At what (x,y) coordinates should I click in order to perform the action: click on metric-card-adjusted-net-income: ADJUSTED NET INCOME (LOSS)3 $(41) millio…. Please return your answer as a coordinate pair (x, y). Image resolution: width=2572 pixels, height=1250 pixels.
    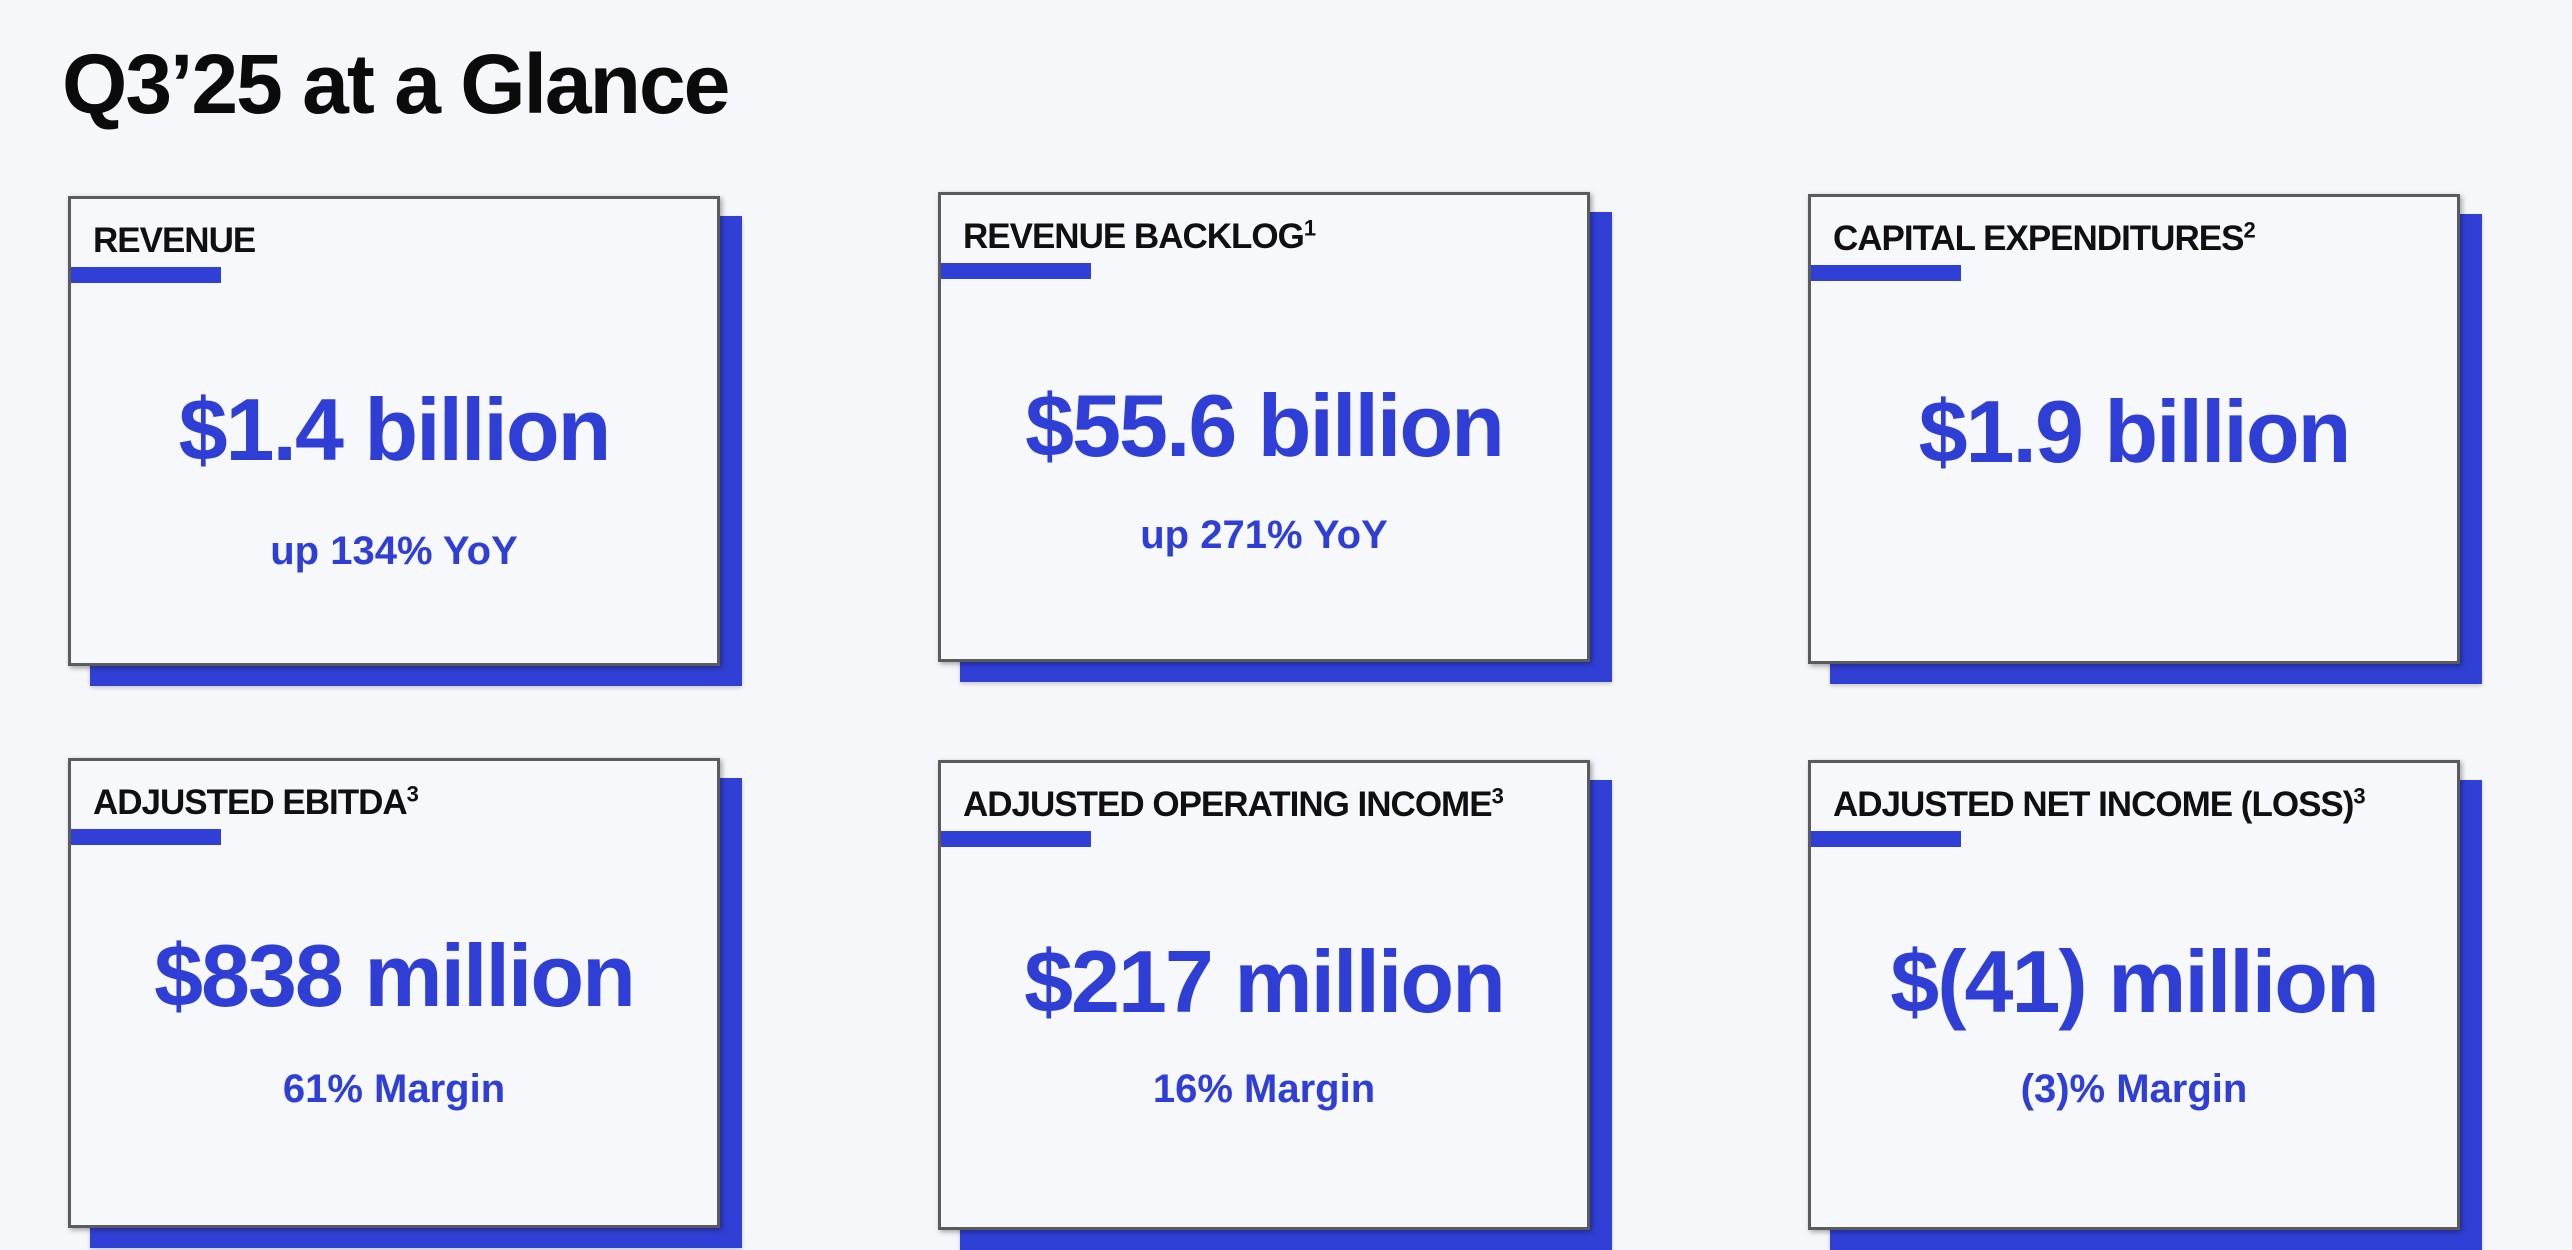
    Looking at the image, I should click on (2145, 1005).